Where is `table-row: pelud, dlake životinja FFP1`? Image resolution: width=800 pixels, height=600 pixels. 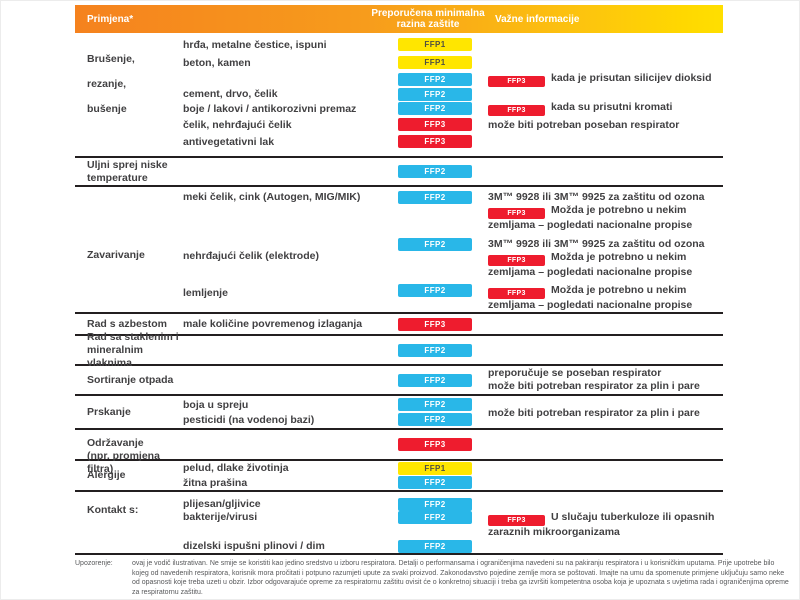
table-row: pelud, dlake životinja FFP1 is located at coordinates (453, 468).